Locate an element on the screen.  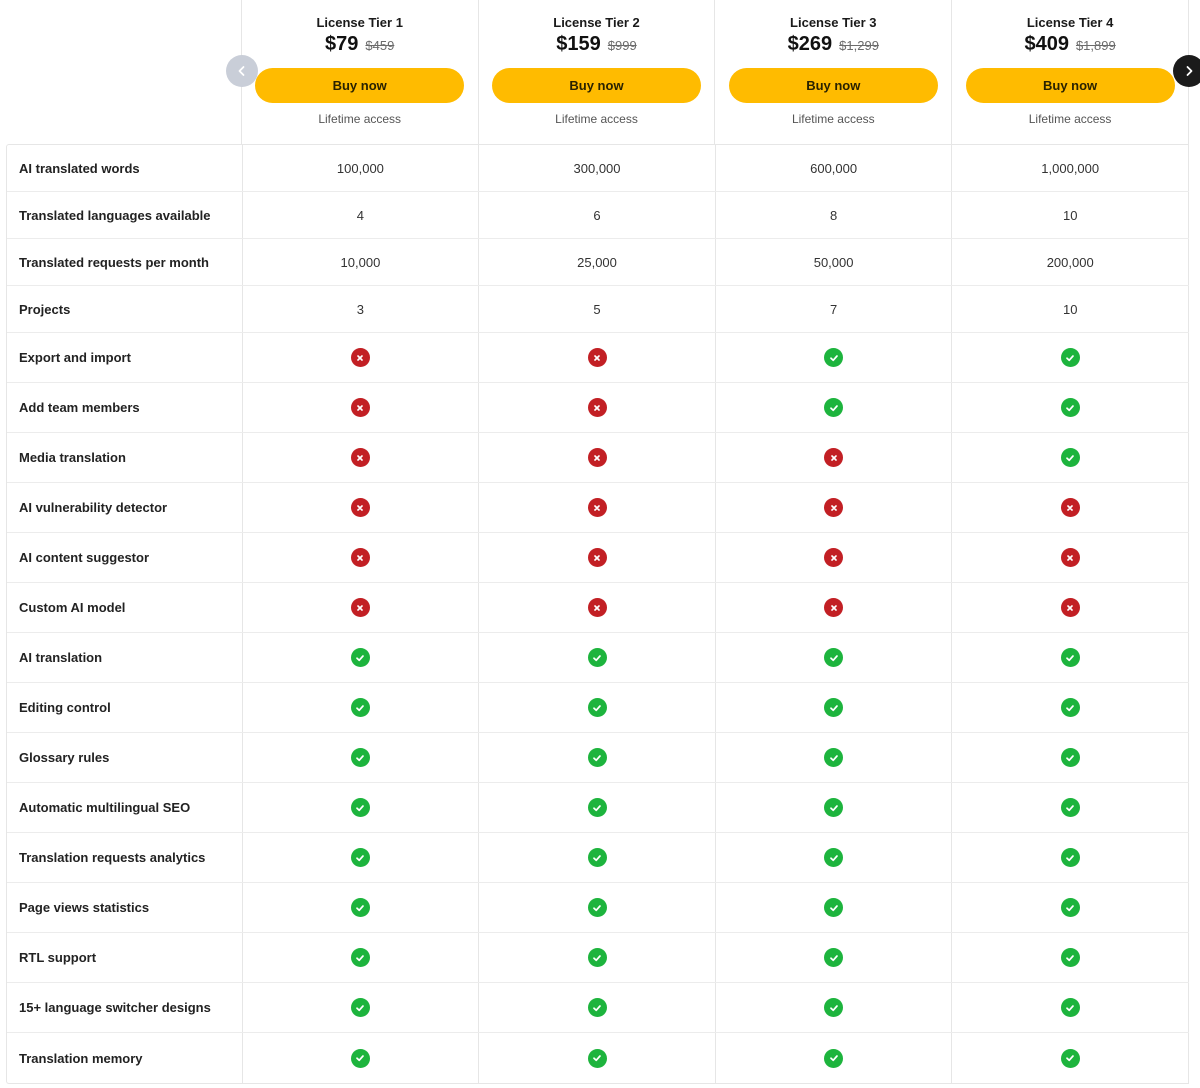
buy-now-button-tier-4: Buy now is located at coordinates (1070, 85).